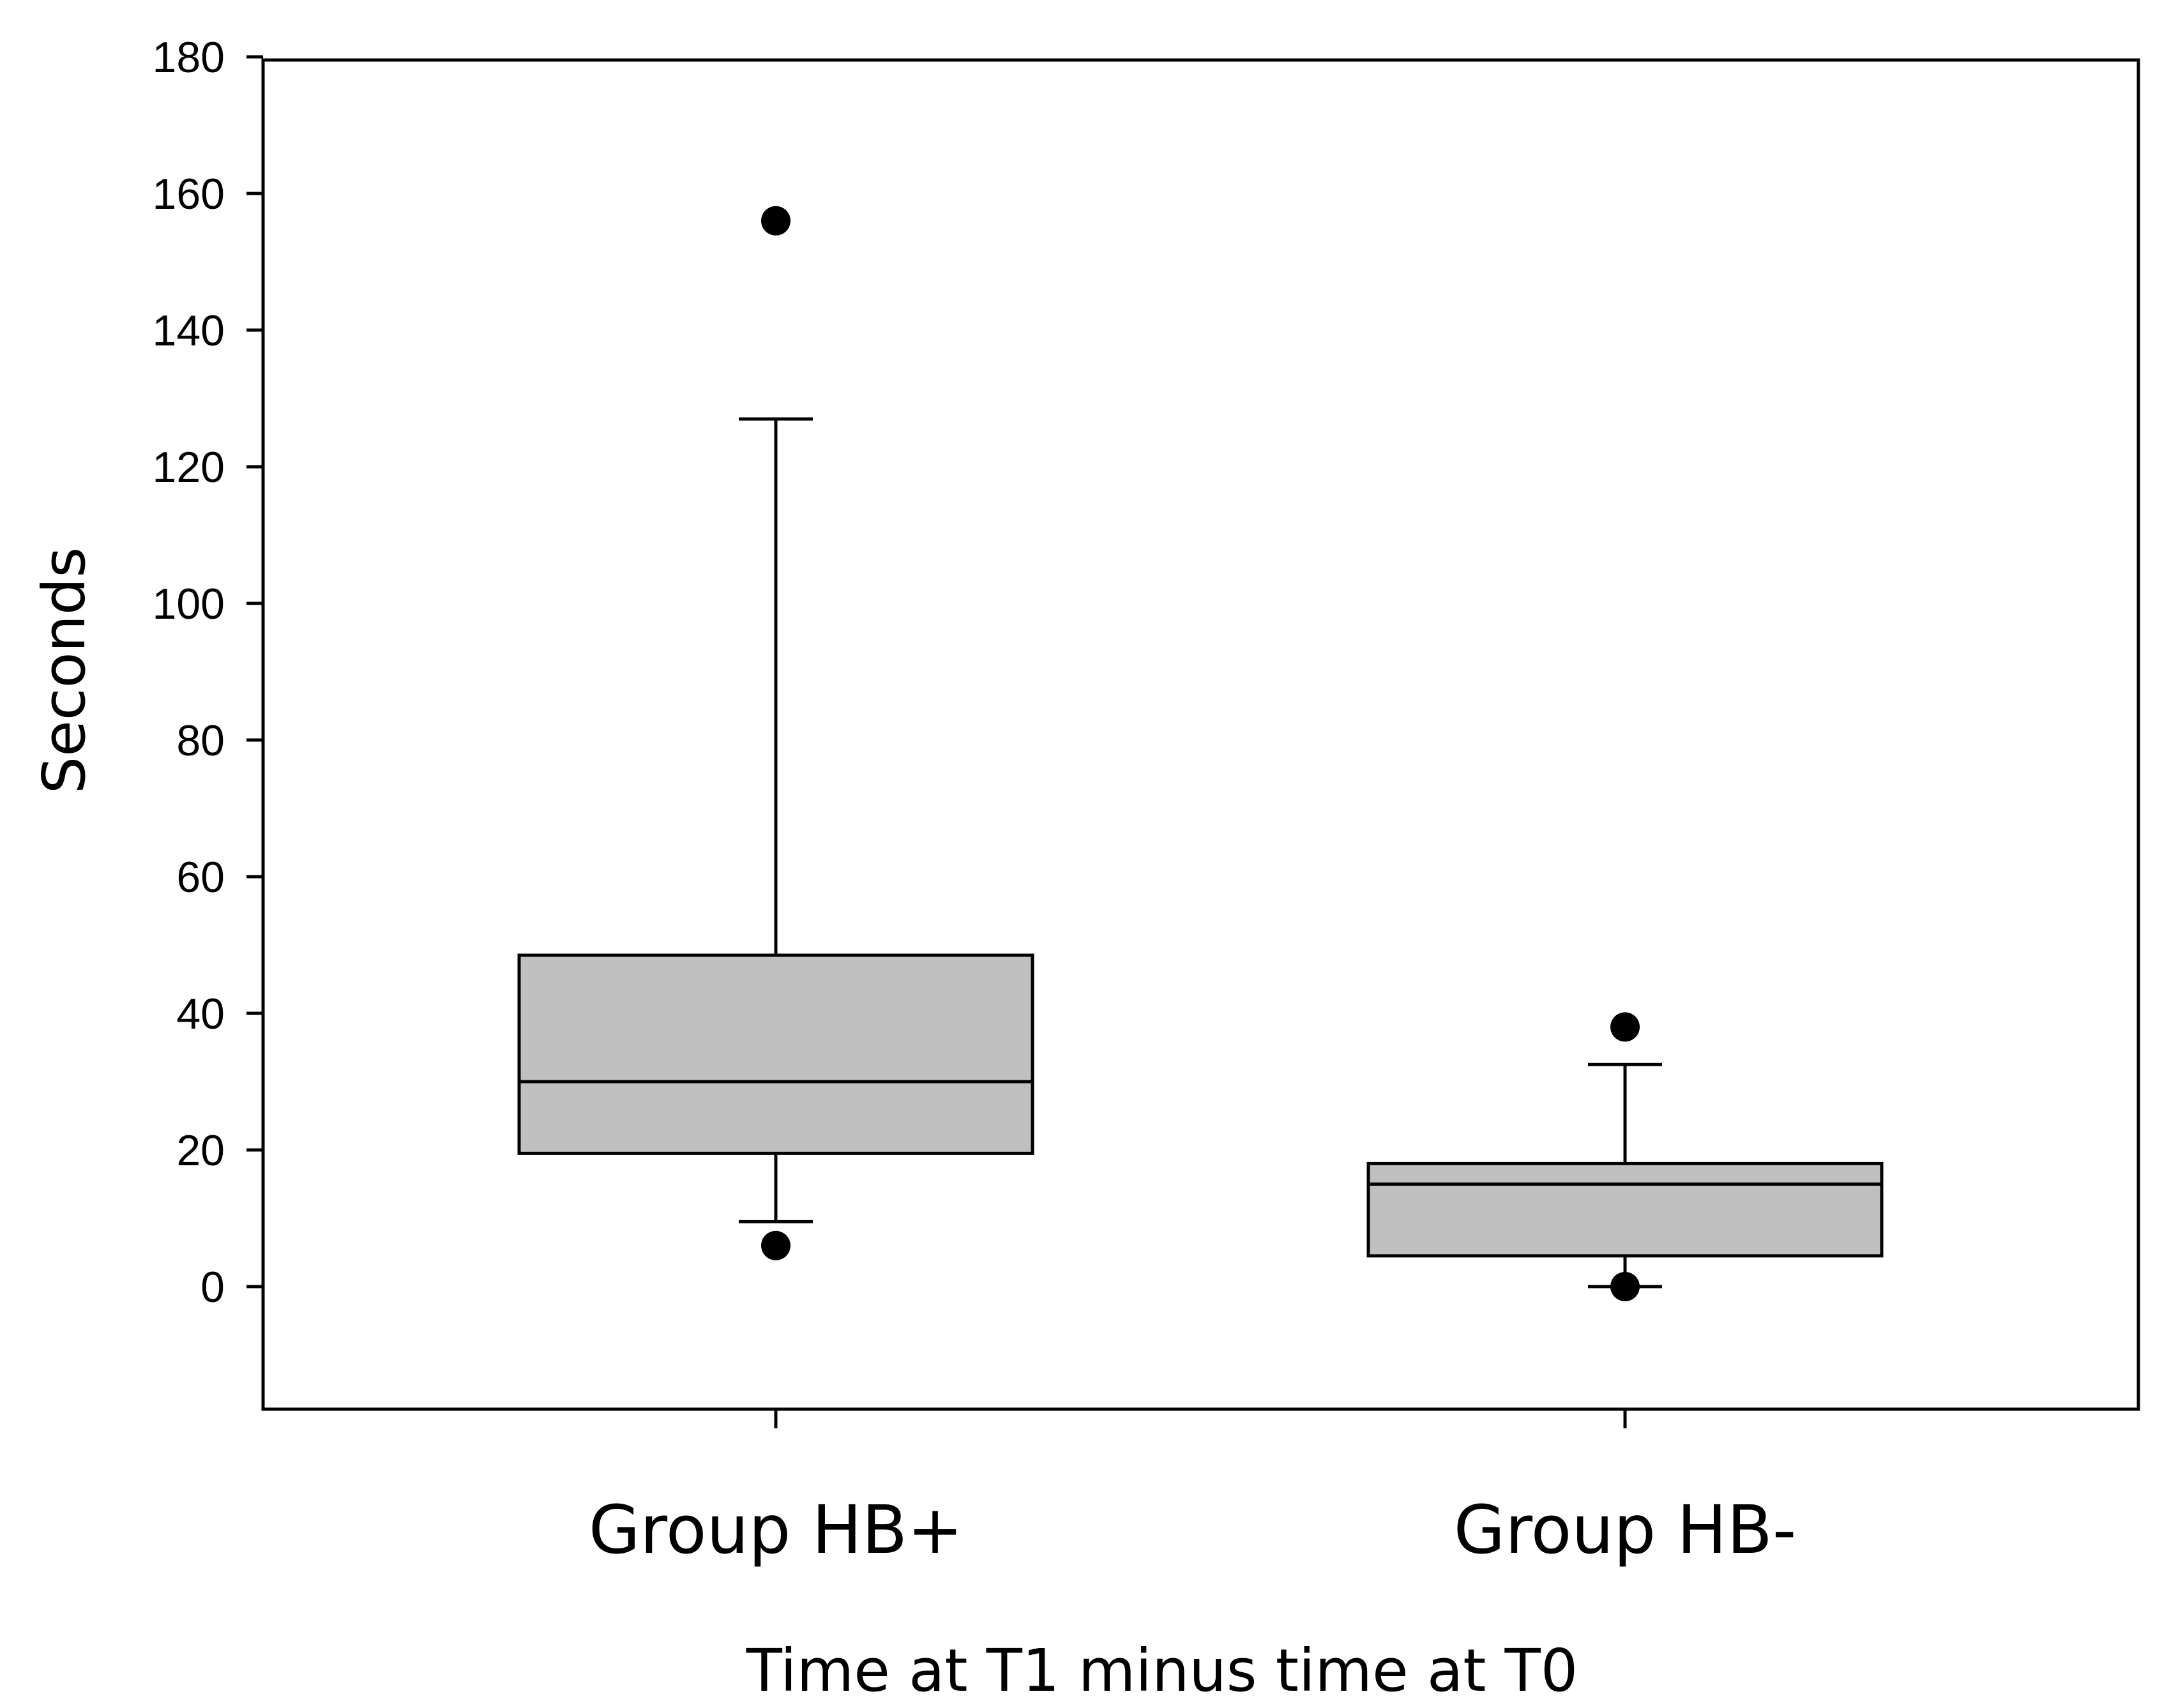 This screenshot has width=2178, height=1708. What do you see at coordinates (1625, 1530) in the screenshot?
I see `x-category-label: Group HB-` at bounding box center [1625, 1530].